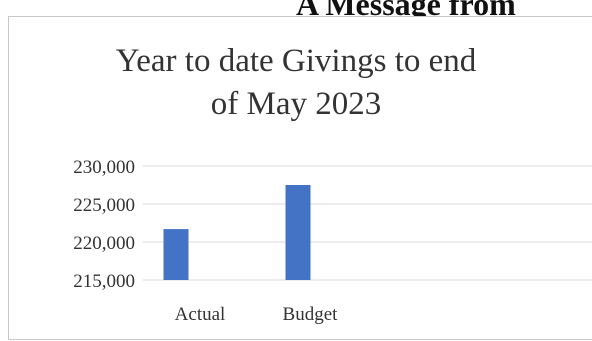  Describe the element at coordinates (200, 314) in the screenshot. I see `x-category-label-actual: Actual` at that location.